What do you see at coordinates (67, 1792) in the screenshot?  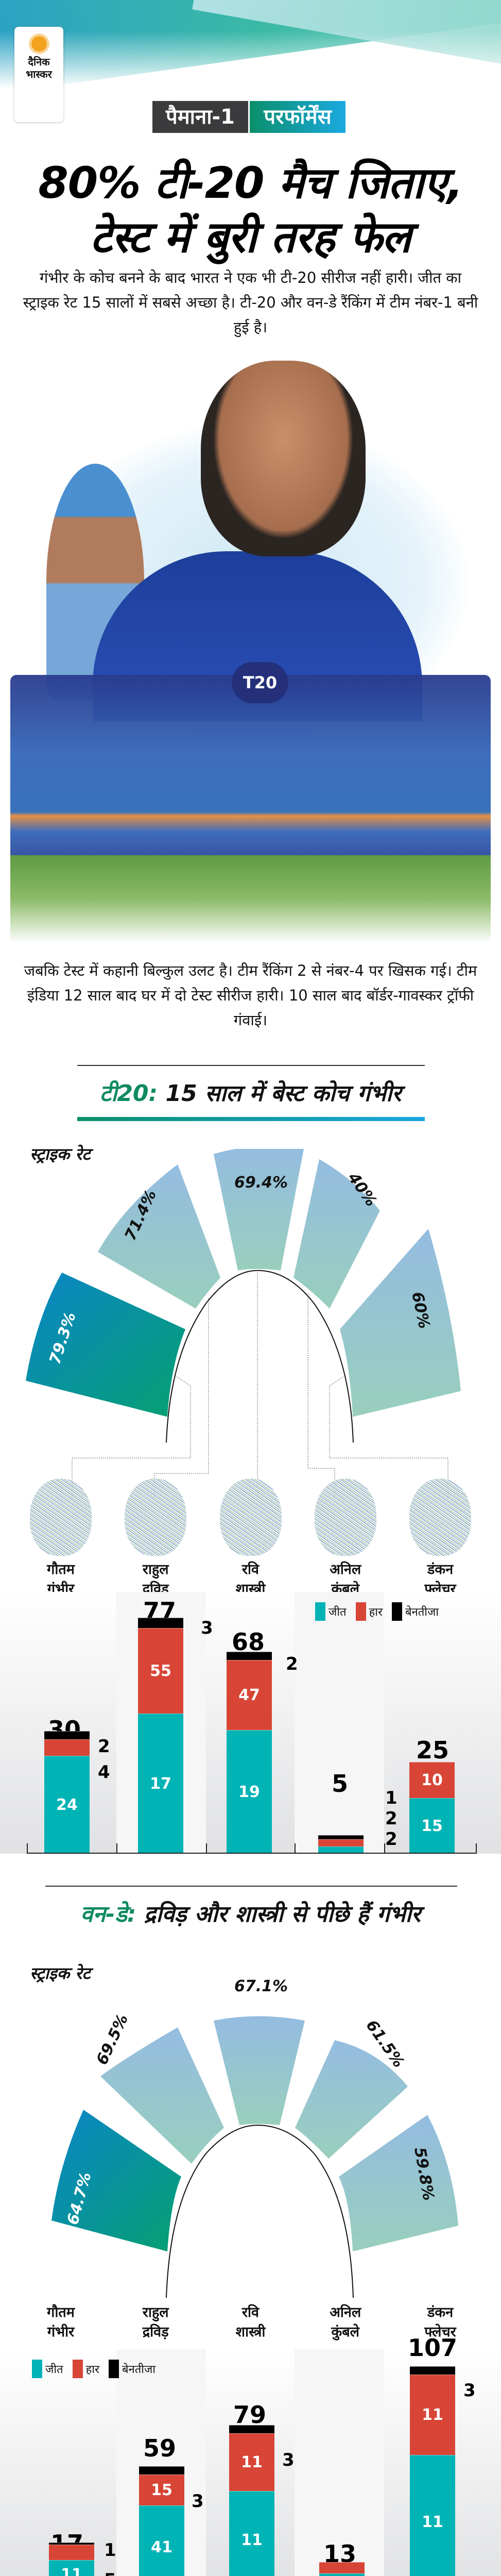 I see `bar-gambhir: 24` at bounding box center [67, 1792].